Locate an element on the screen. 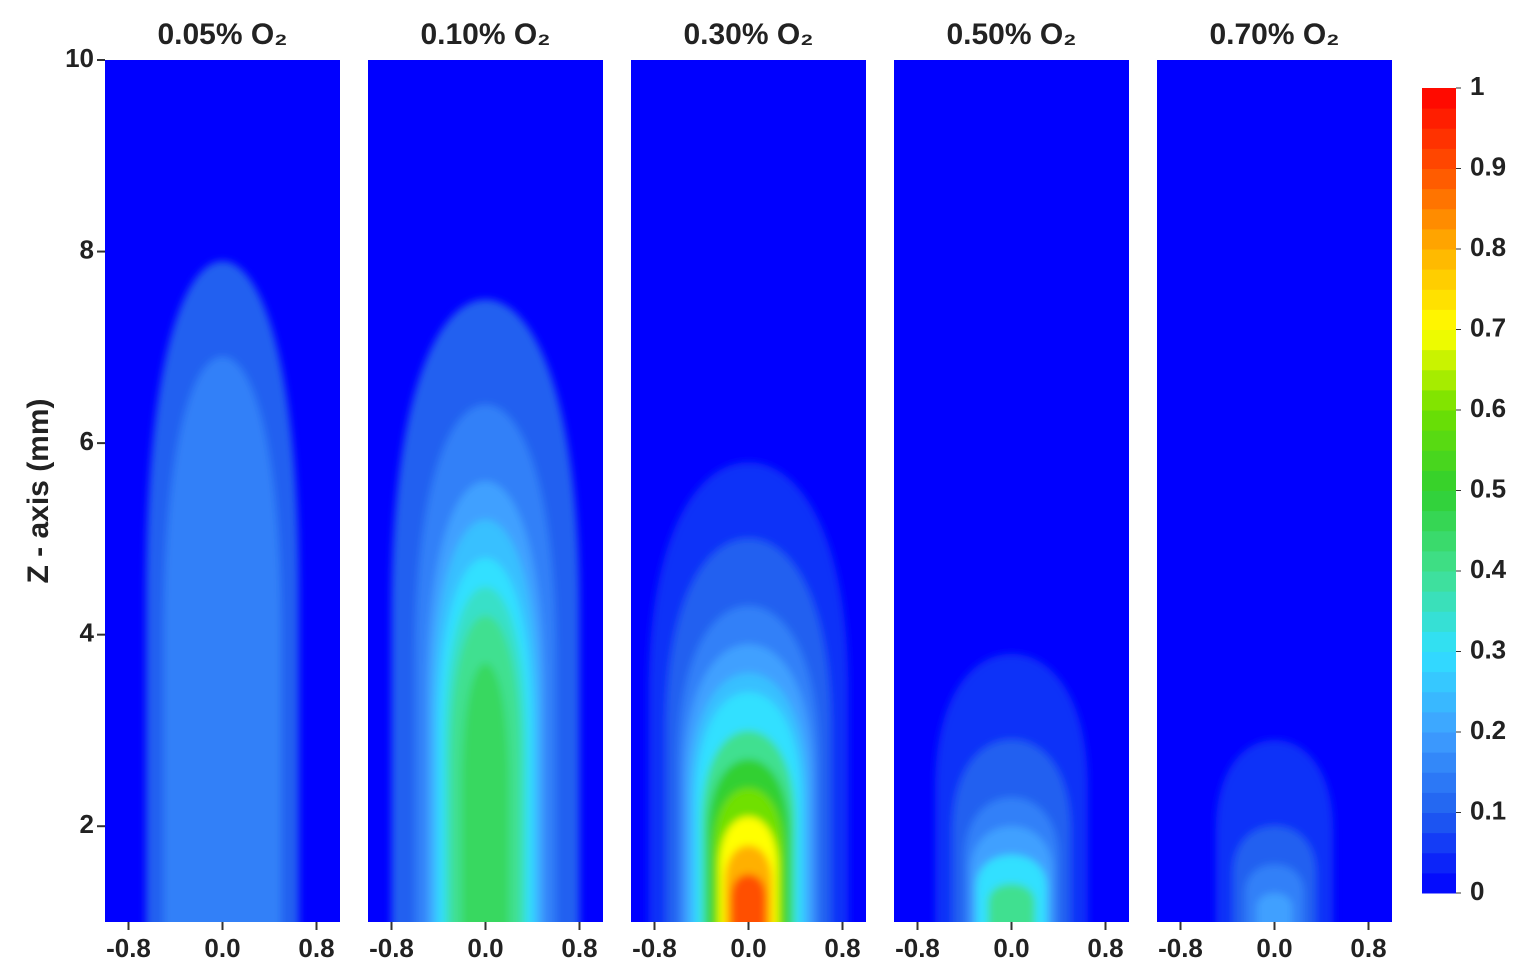  colorbar-tick-label: 0.4 is located at coordinates (1488, 569).